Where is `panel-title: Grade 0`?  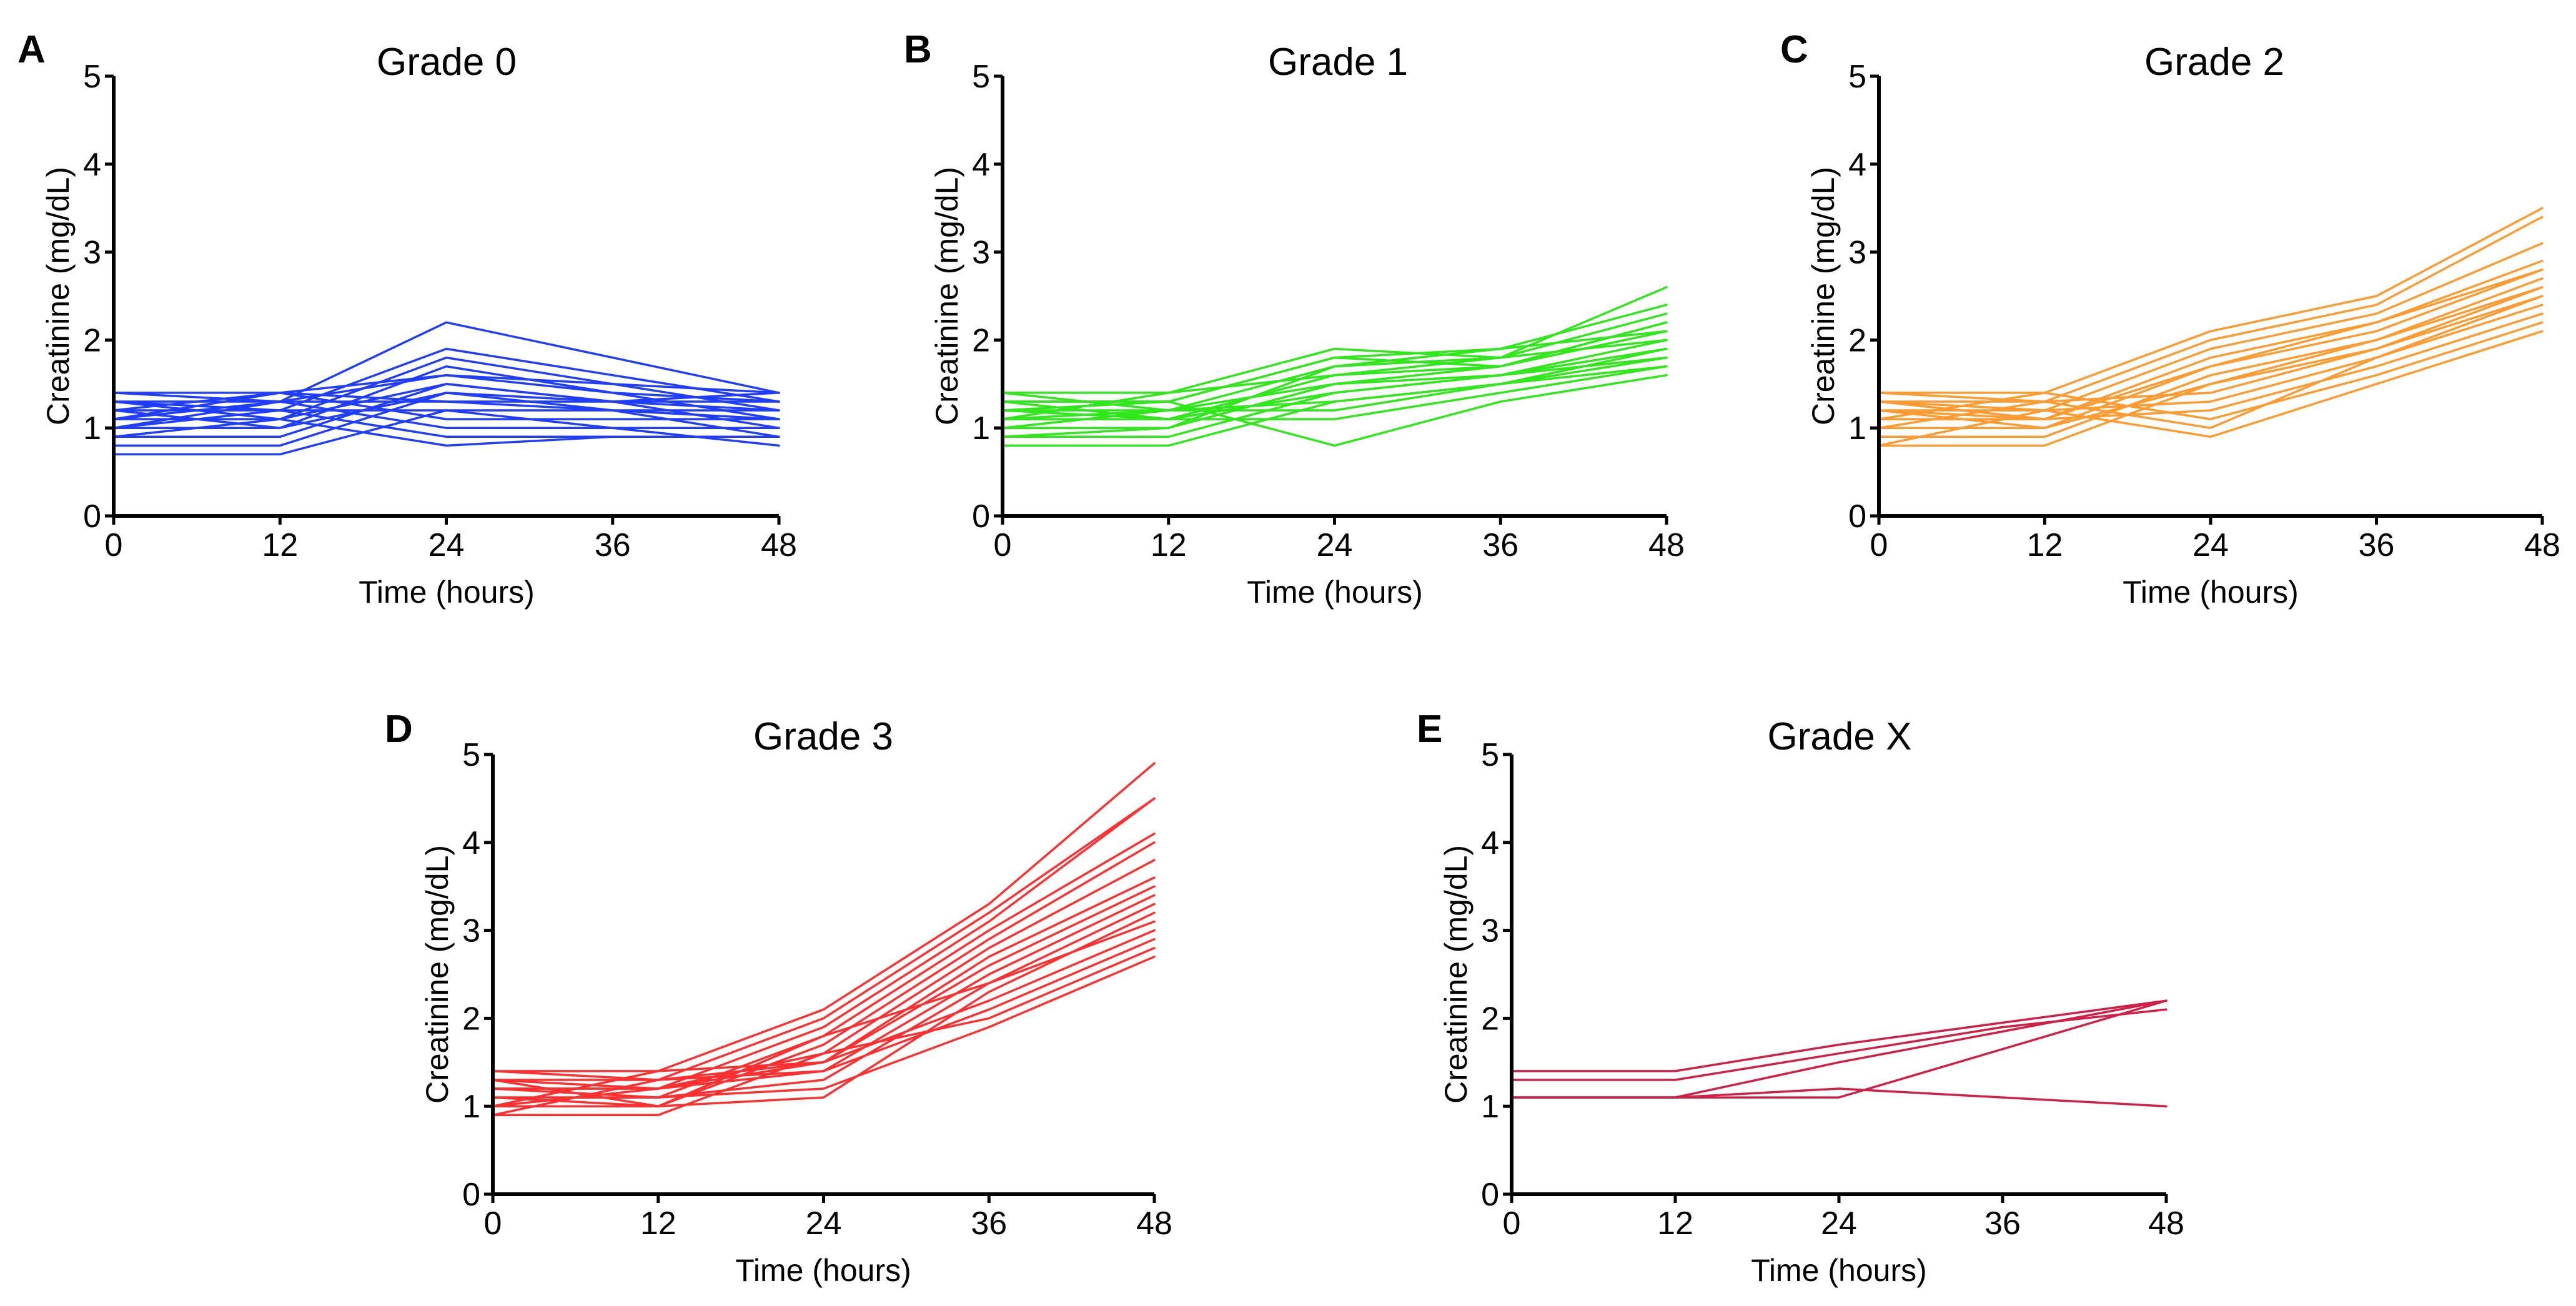
panel-title: Grade 0 is located at coordinates (447, 63).